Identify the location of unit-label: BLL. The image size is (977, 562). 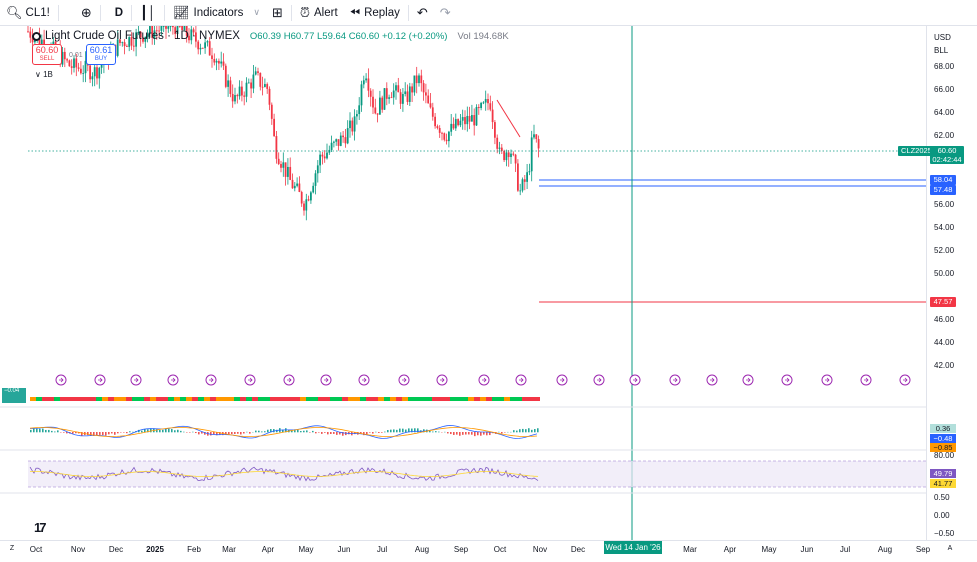
(941, 50).